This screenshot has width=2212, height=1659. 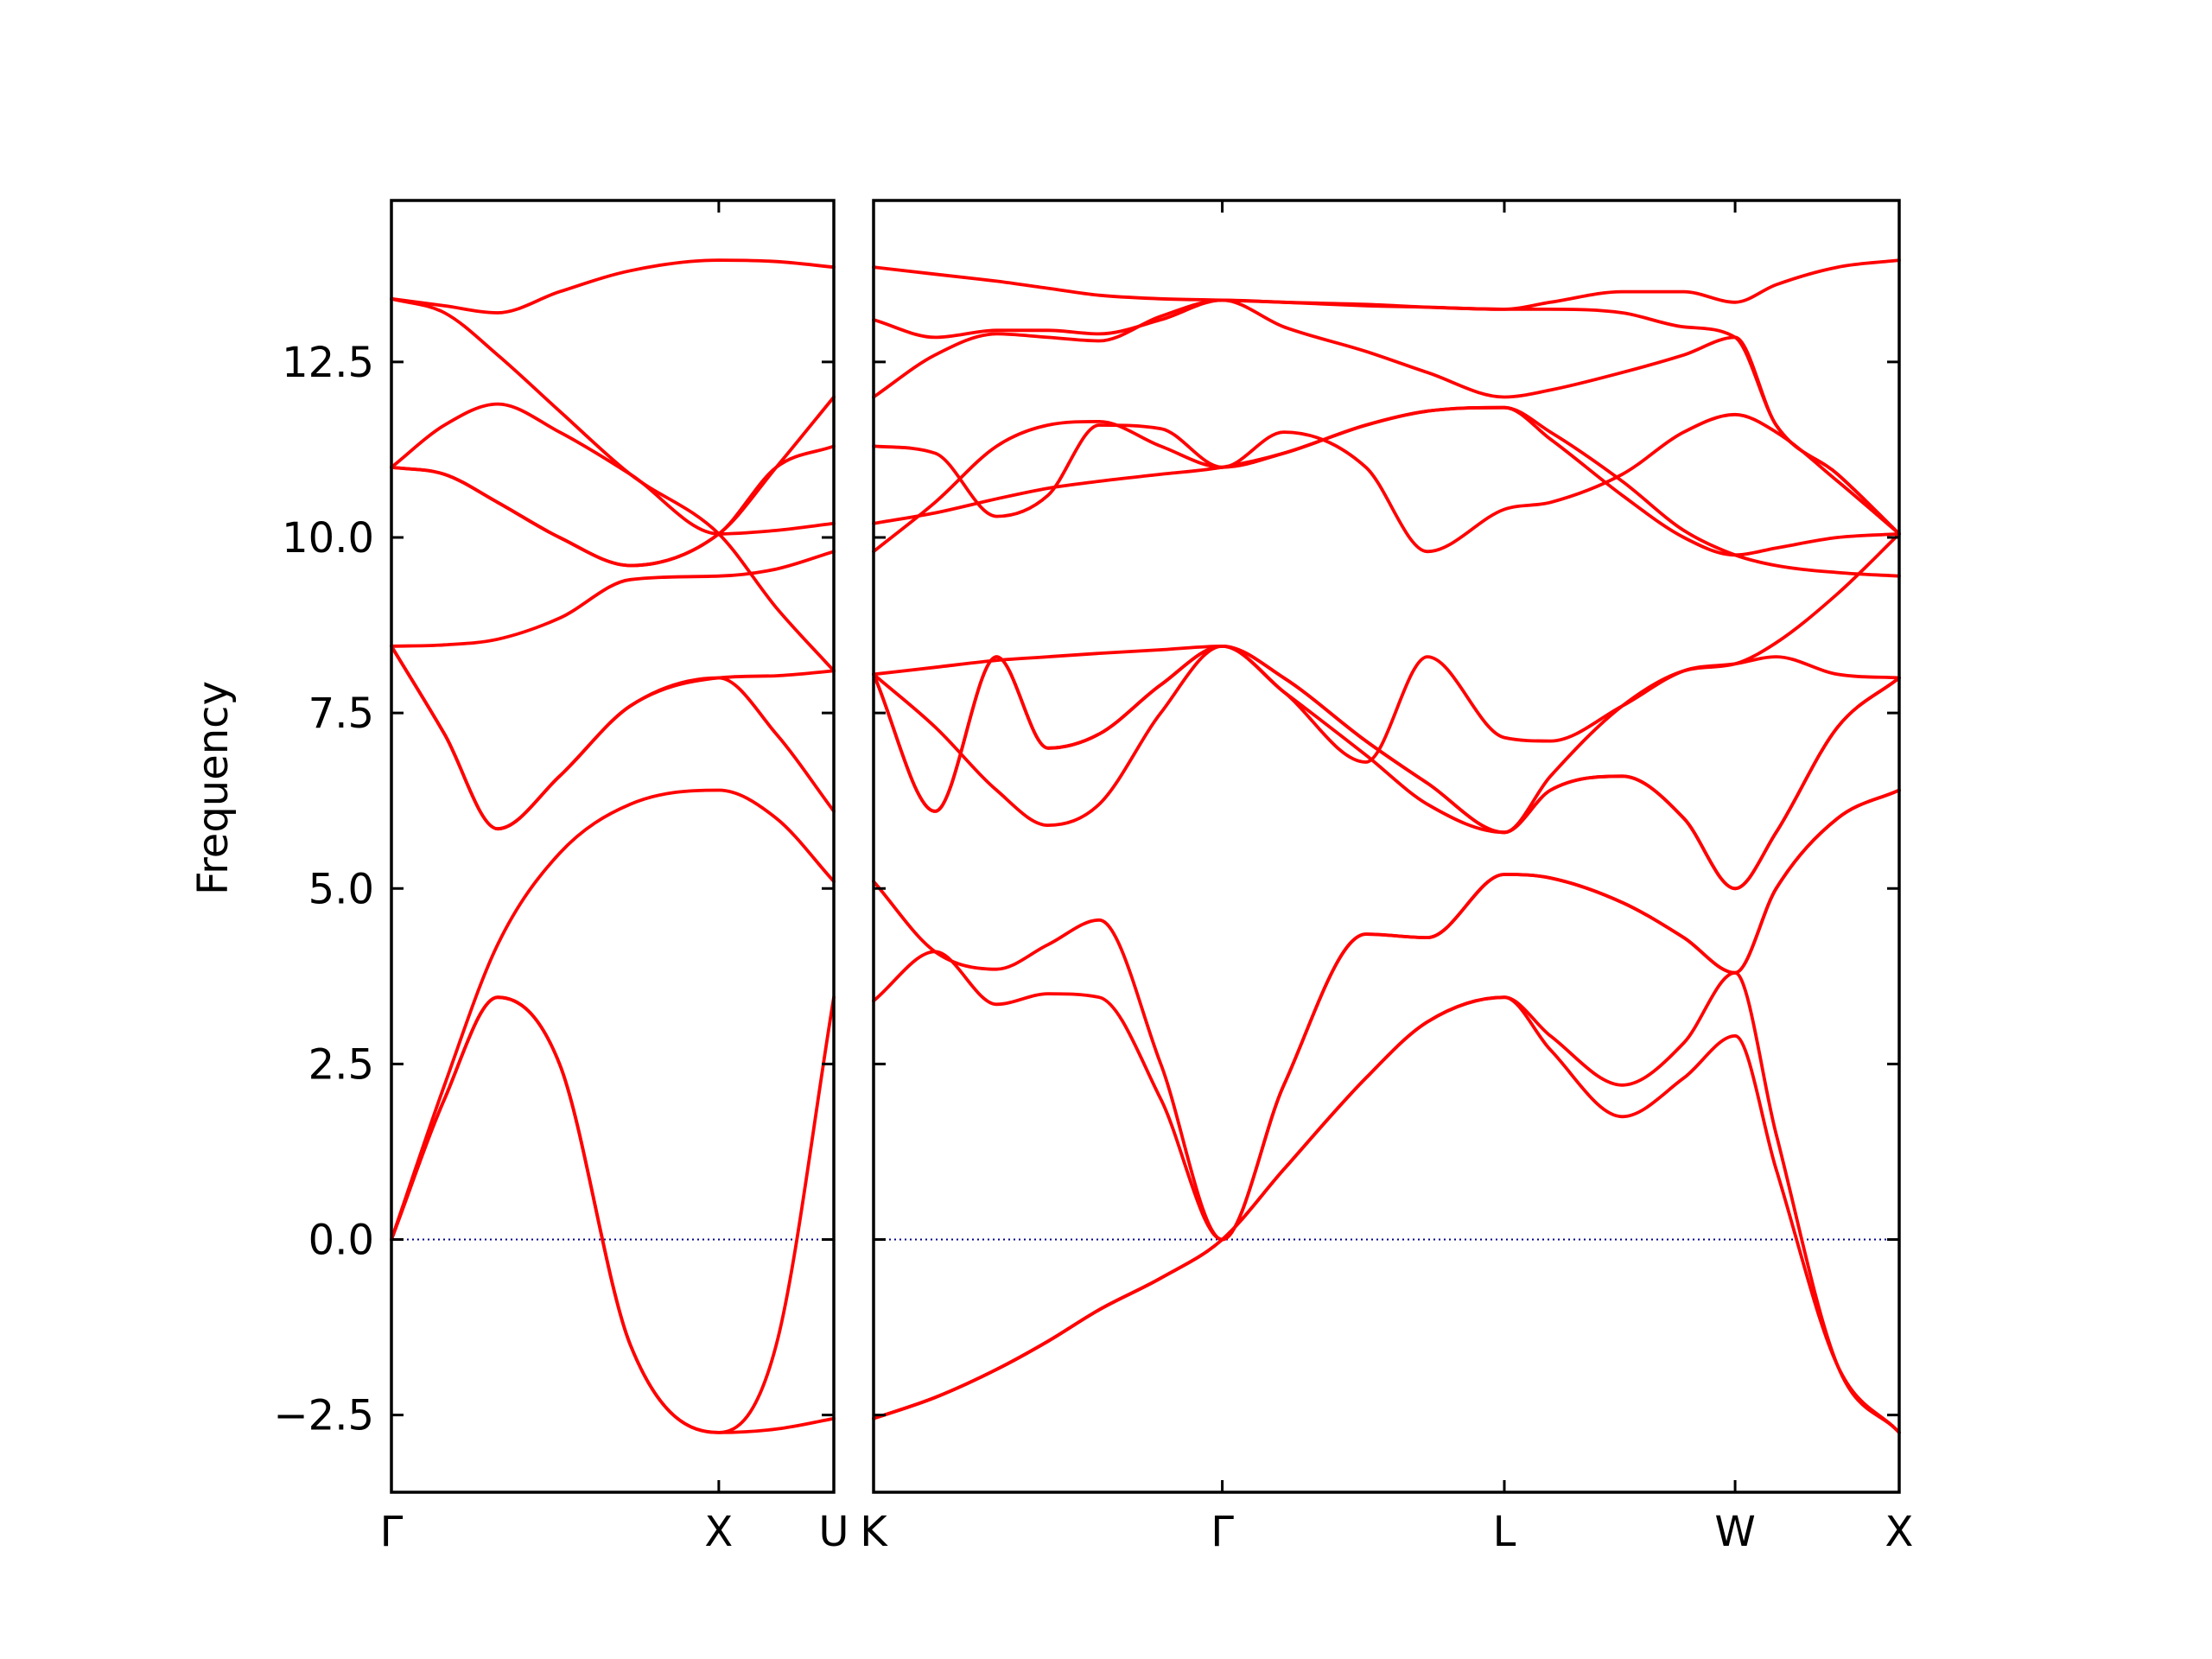 I want to click on y-tick-label: −2.5, so click(x=323, y=1416).